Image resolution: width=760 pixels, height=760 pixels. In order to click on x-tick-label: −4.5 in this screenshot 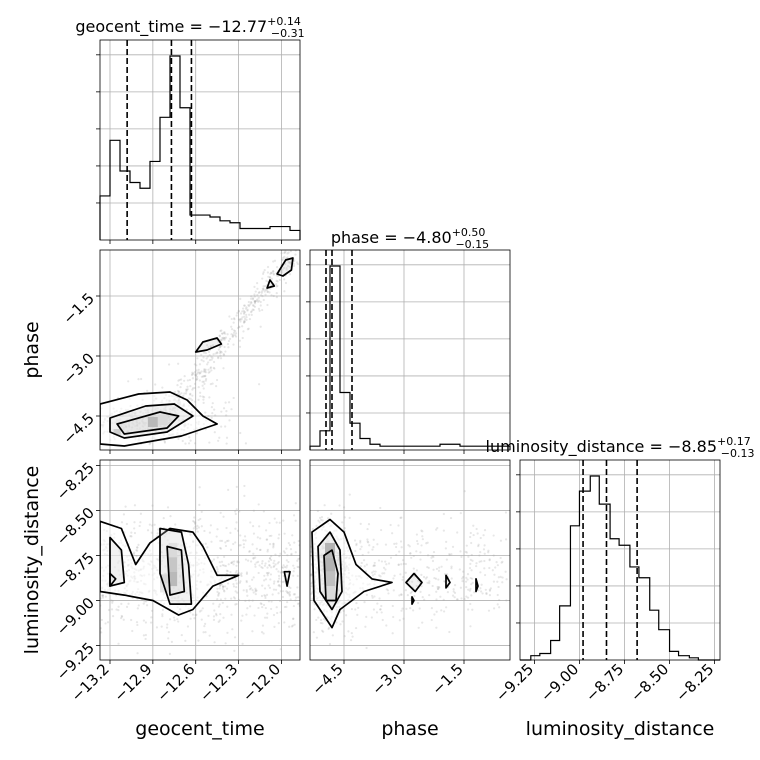, I will do `click(327, 679)`.